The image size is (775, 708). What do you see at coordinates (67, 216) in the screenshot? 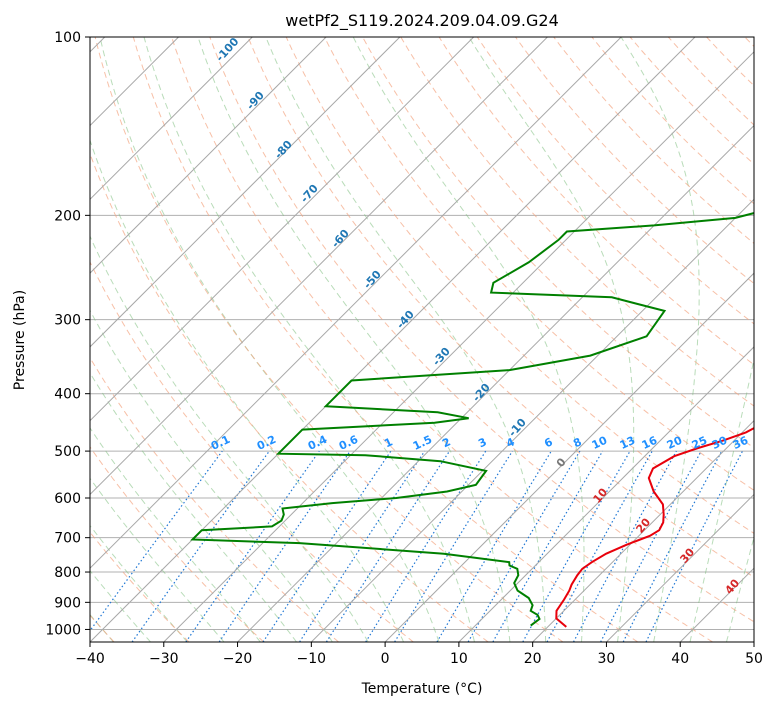
I see `y-tick-label: 200` at bounding box center [67, 216].